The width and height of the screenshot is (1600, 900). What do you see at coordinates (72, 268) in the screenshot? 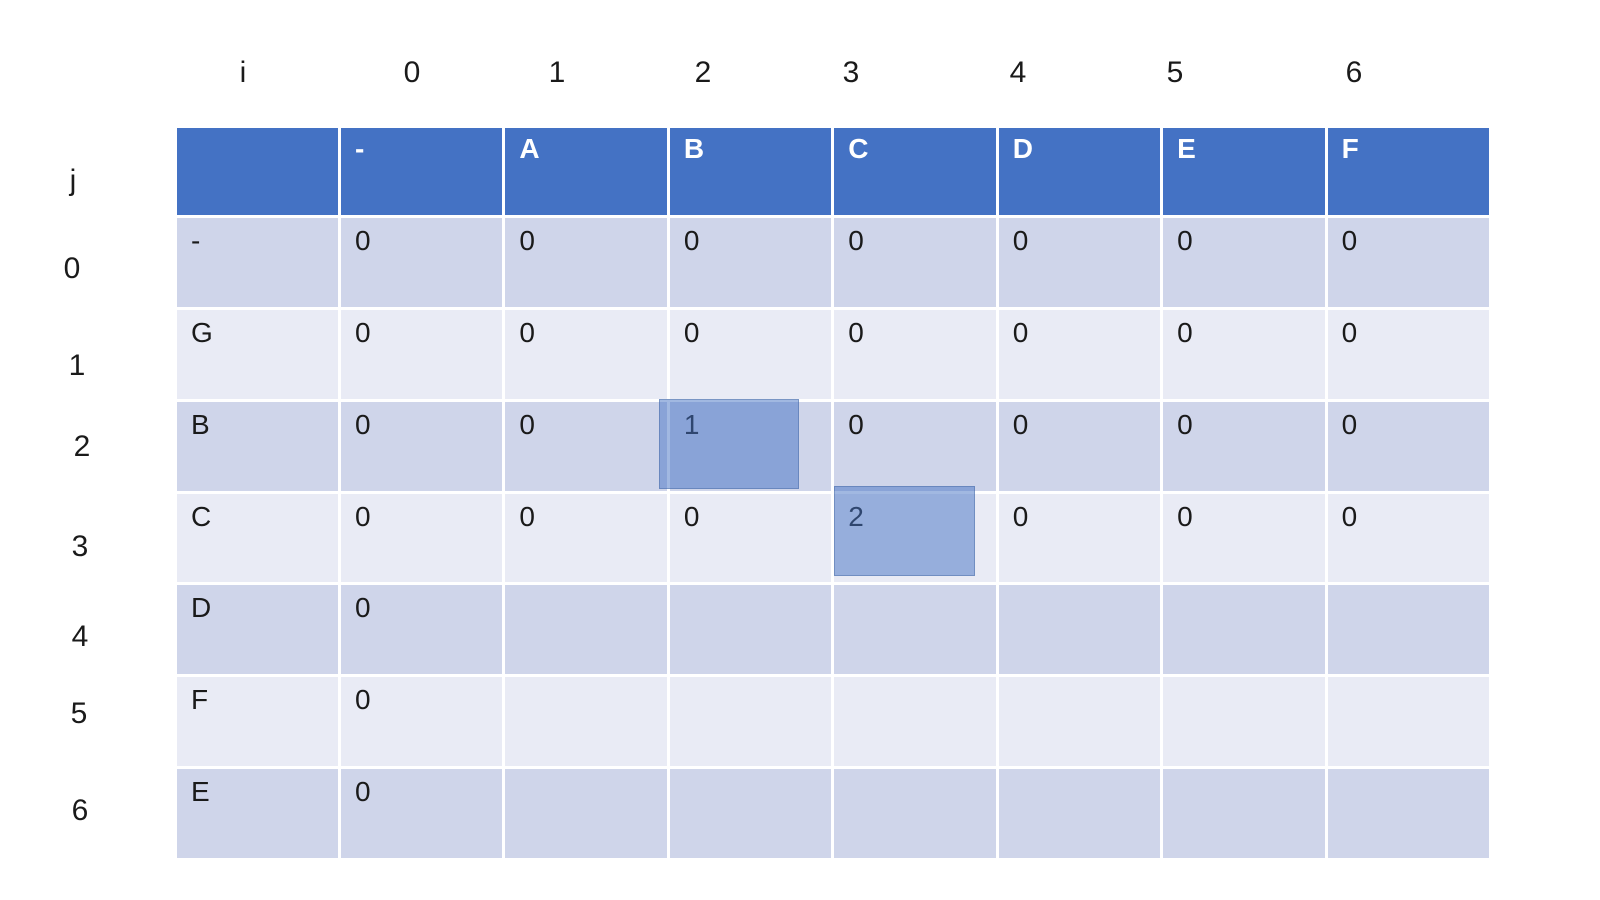
I see `row-index-label-0: 0` at bounding box center [72, 268].